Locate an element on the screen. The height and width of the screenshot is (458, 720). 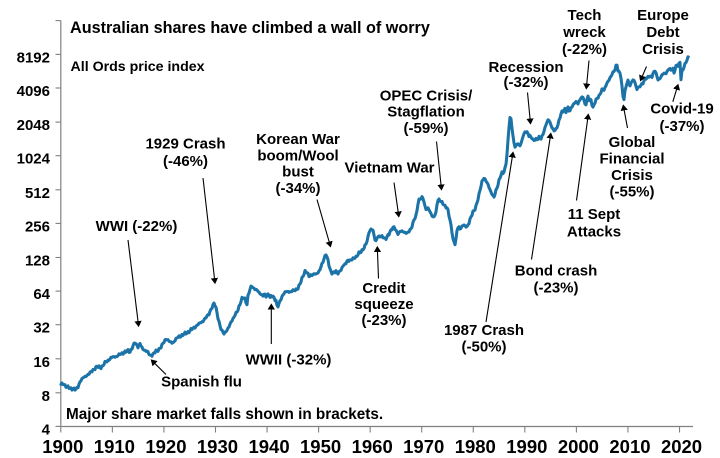
svg-text: (-37%) is located at coordinates (681, 126).